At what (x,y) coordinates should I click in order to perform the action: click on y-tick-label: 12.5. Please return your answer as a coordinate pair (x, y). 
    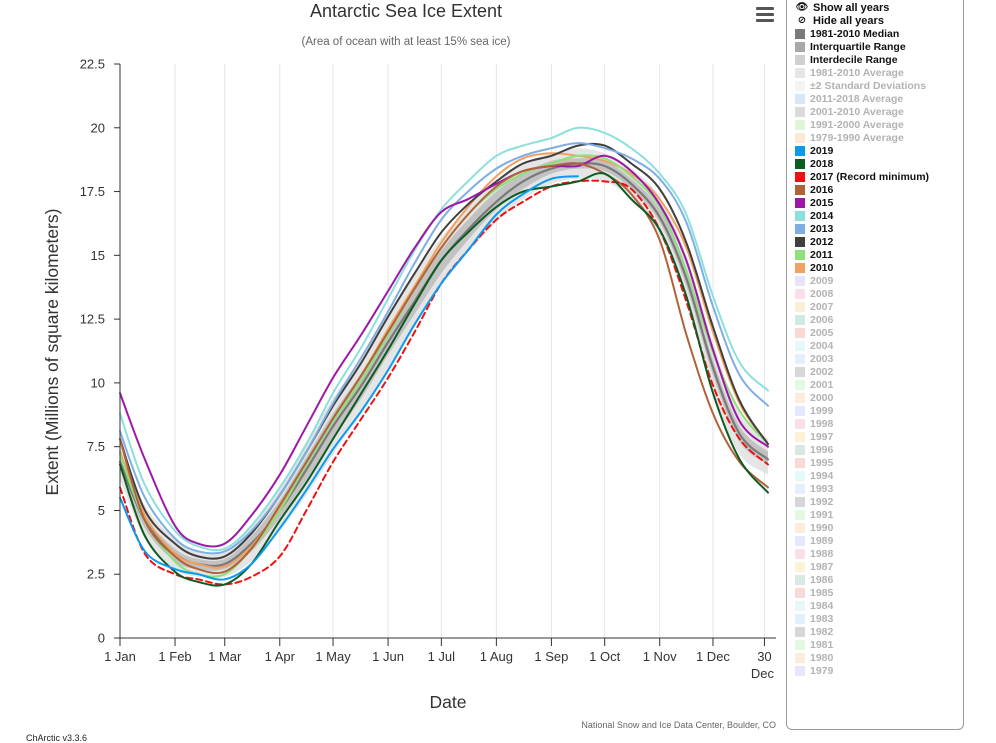
    Looking at the image, I should click on (92, 319).